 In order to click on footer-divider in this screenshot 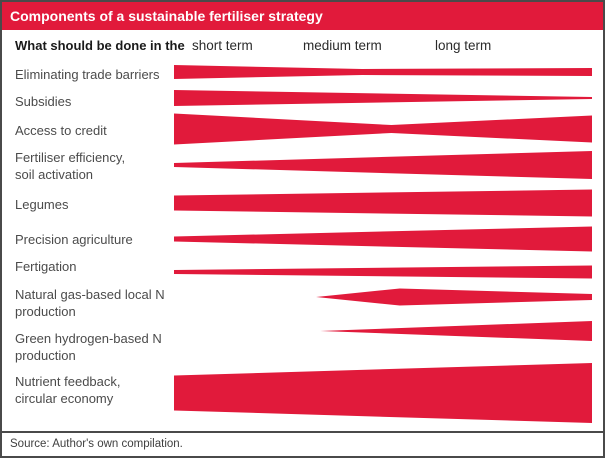, I will do `click(302, 432)`.